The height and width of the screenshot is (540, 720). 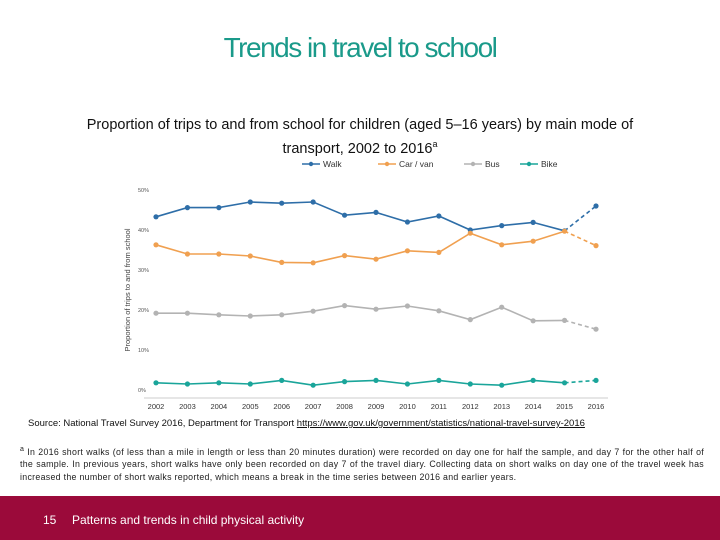 What do you see at coordinates (435, 144) in the screenshot?
I see `chart-title-footnote-marker: a` at bounding box center [435, 144].